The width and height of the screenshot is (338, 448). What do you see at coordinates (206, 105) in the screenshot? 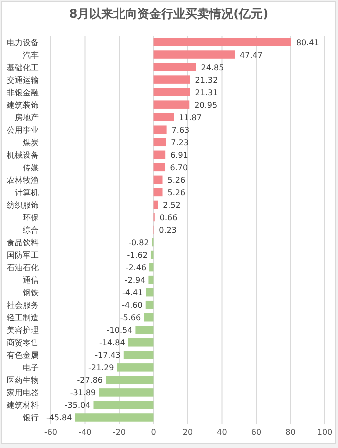
I see `data-label: 20.95` at bounding box center [206, 105].